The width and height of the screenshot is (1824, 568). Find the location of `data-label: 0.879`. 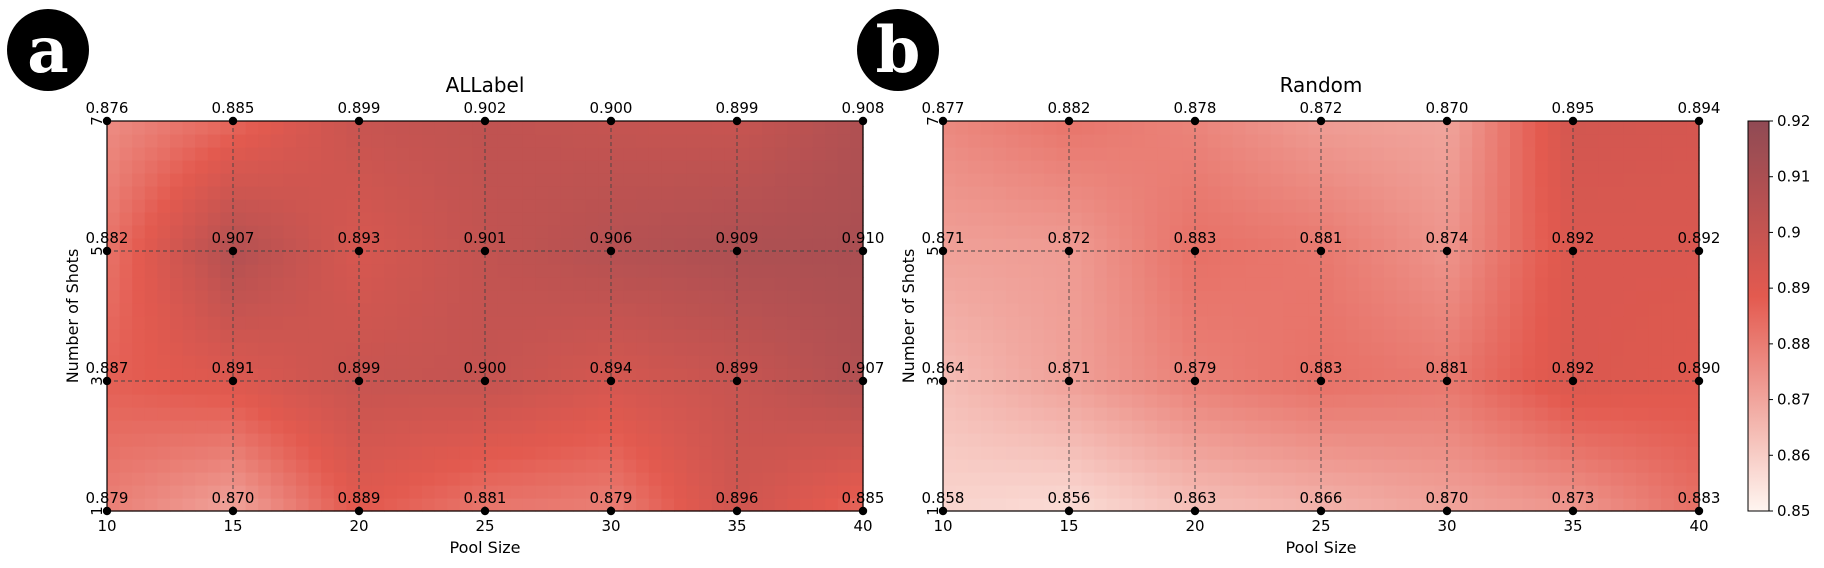

data-label: 0.879 is located at coordinates (1195, 368).